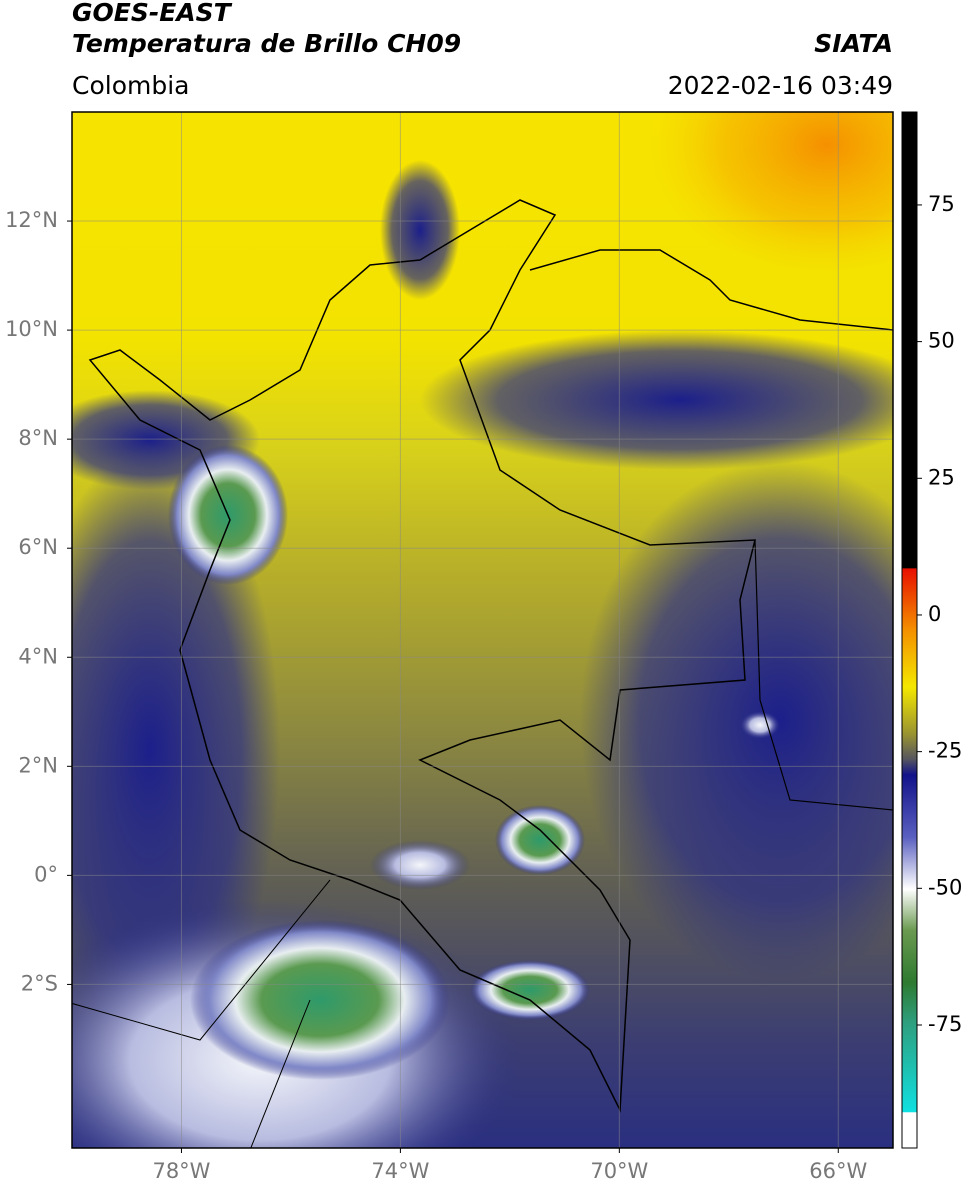 The image size is (966, 1190). I want to click on colorbar, so click(909, 630).